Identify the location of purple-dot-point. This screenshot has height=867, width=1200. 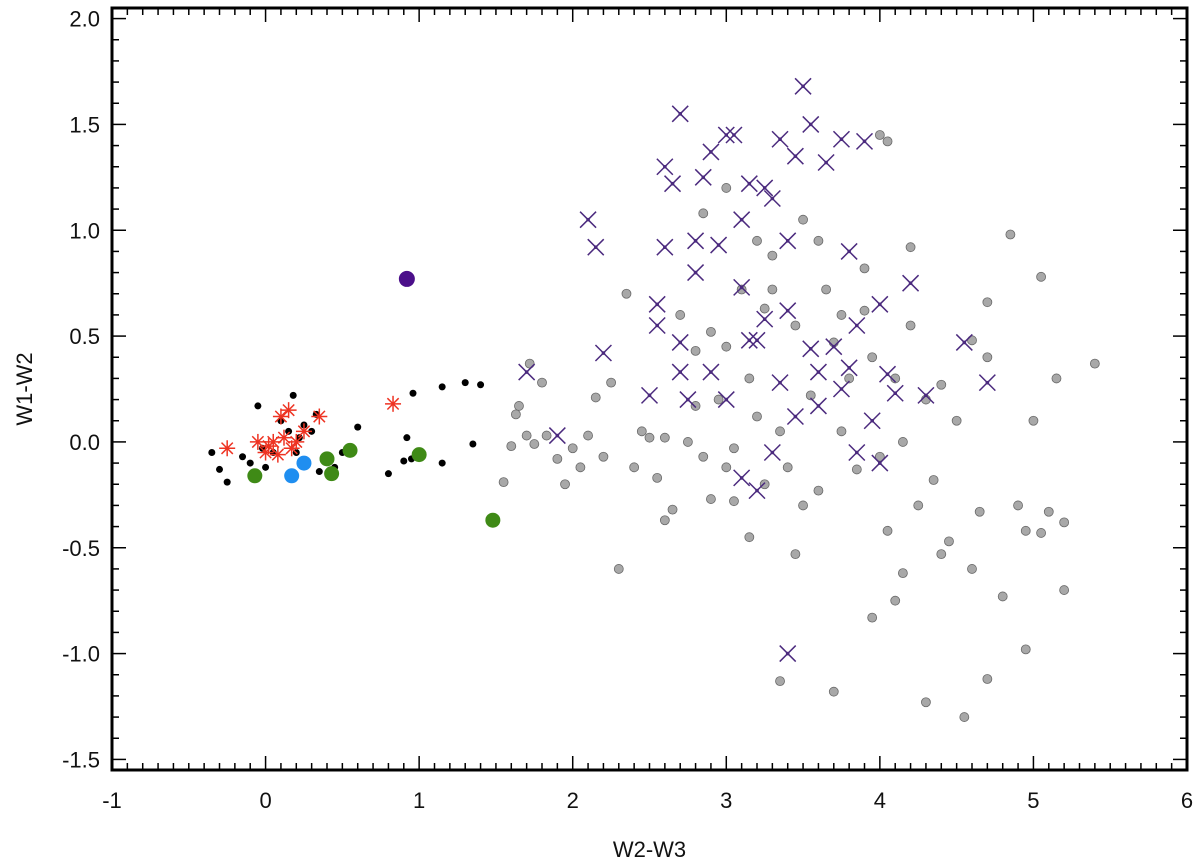
(406, 278).